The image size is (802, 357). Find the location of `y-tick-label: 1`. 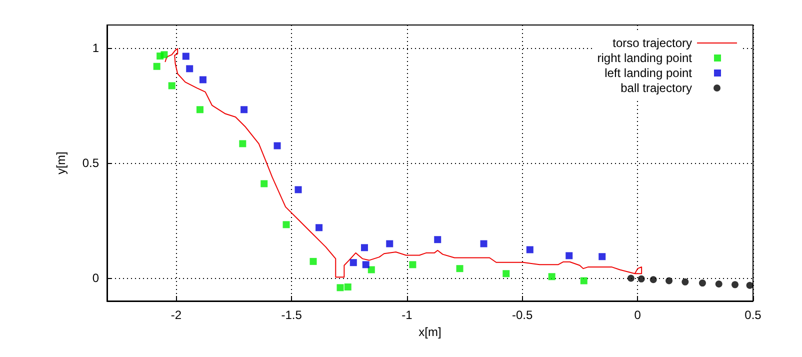

y-tick-label: 1 is located at coordinates (96, 48).